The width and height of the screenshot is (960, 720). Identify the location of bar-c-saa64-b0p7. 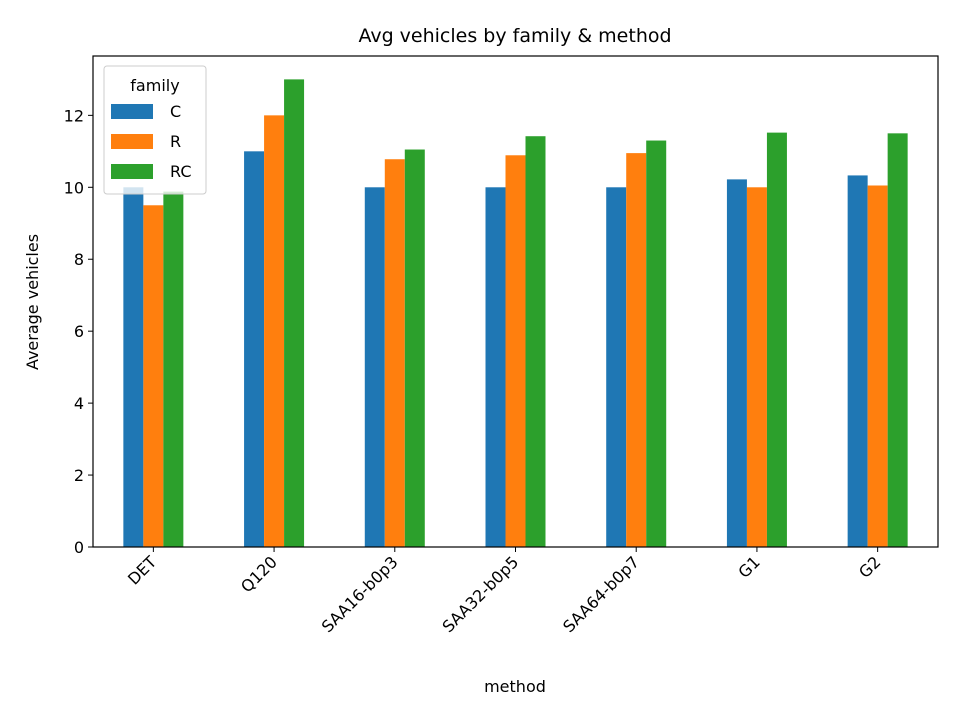
(616, 367).